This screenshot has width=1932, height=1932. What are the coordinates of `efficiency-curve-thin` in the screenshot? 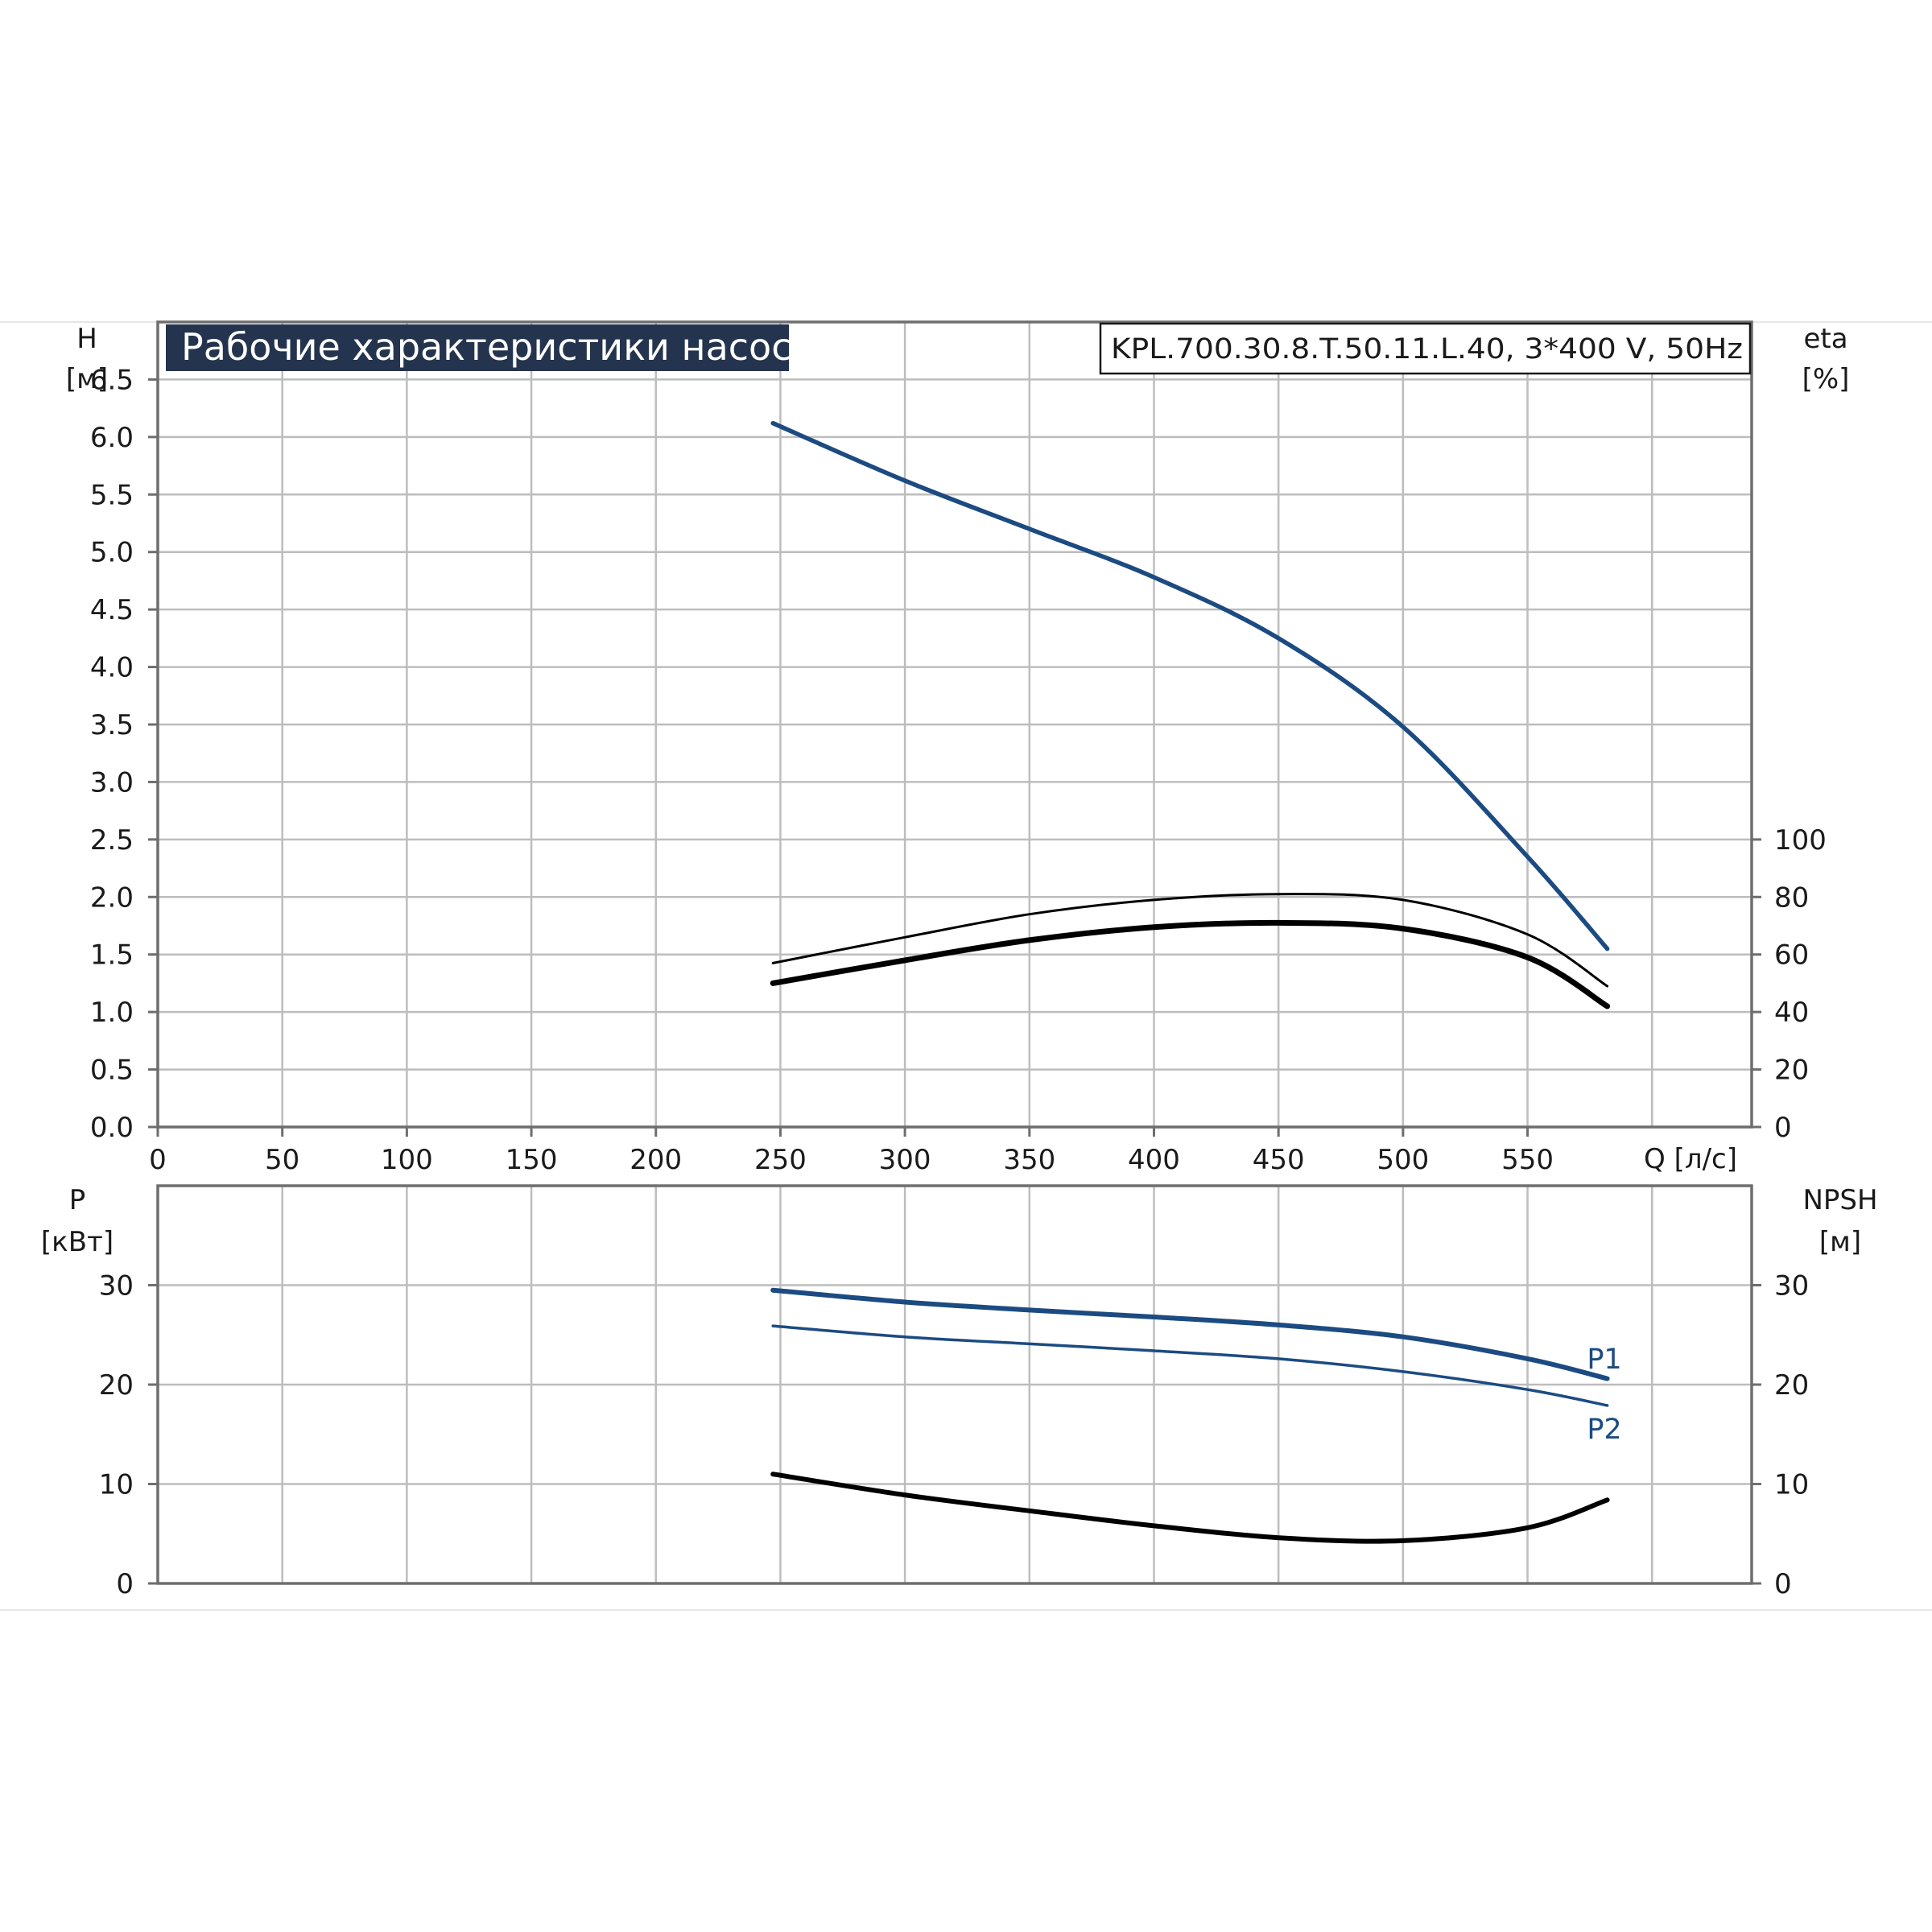 It's located at (1190, 940).